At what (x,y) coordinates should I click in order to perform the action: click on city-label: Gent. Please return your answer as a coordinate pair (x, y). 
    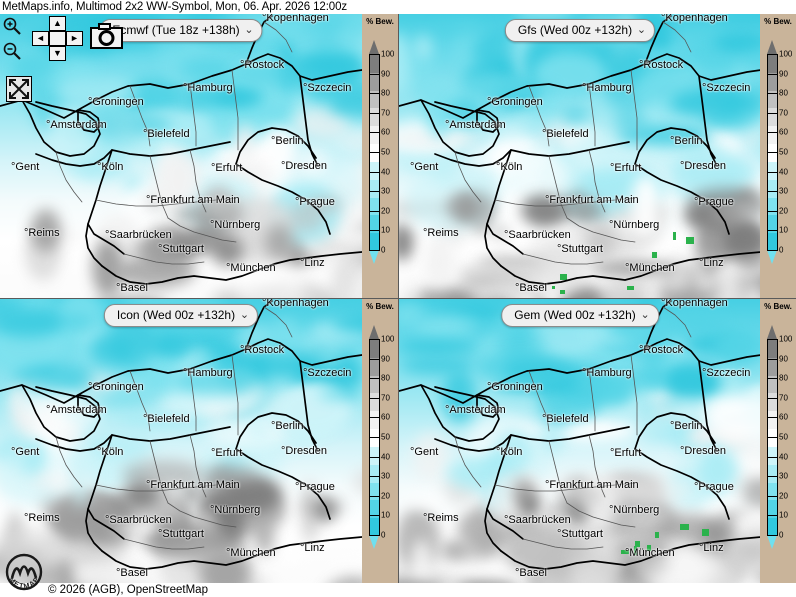
    Looking at the image, I should click on (25, 167).